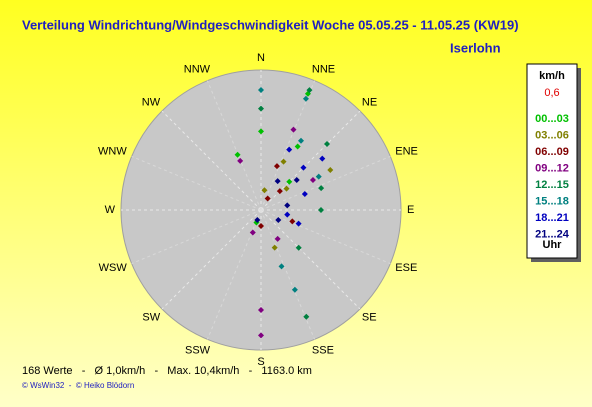 The height and width of the screenshot is (407, 592). Describe the element at coordinates (551, 93) in the screenshot. I see `legend-value: 0,6` at that location.